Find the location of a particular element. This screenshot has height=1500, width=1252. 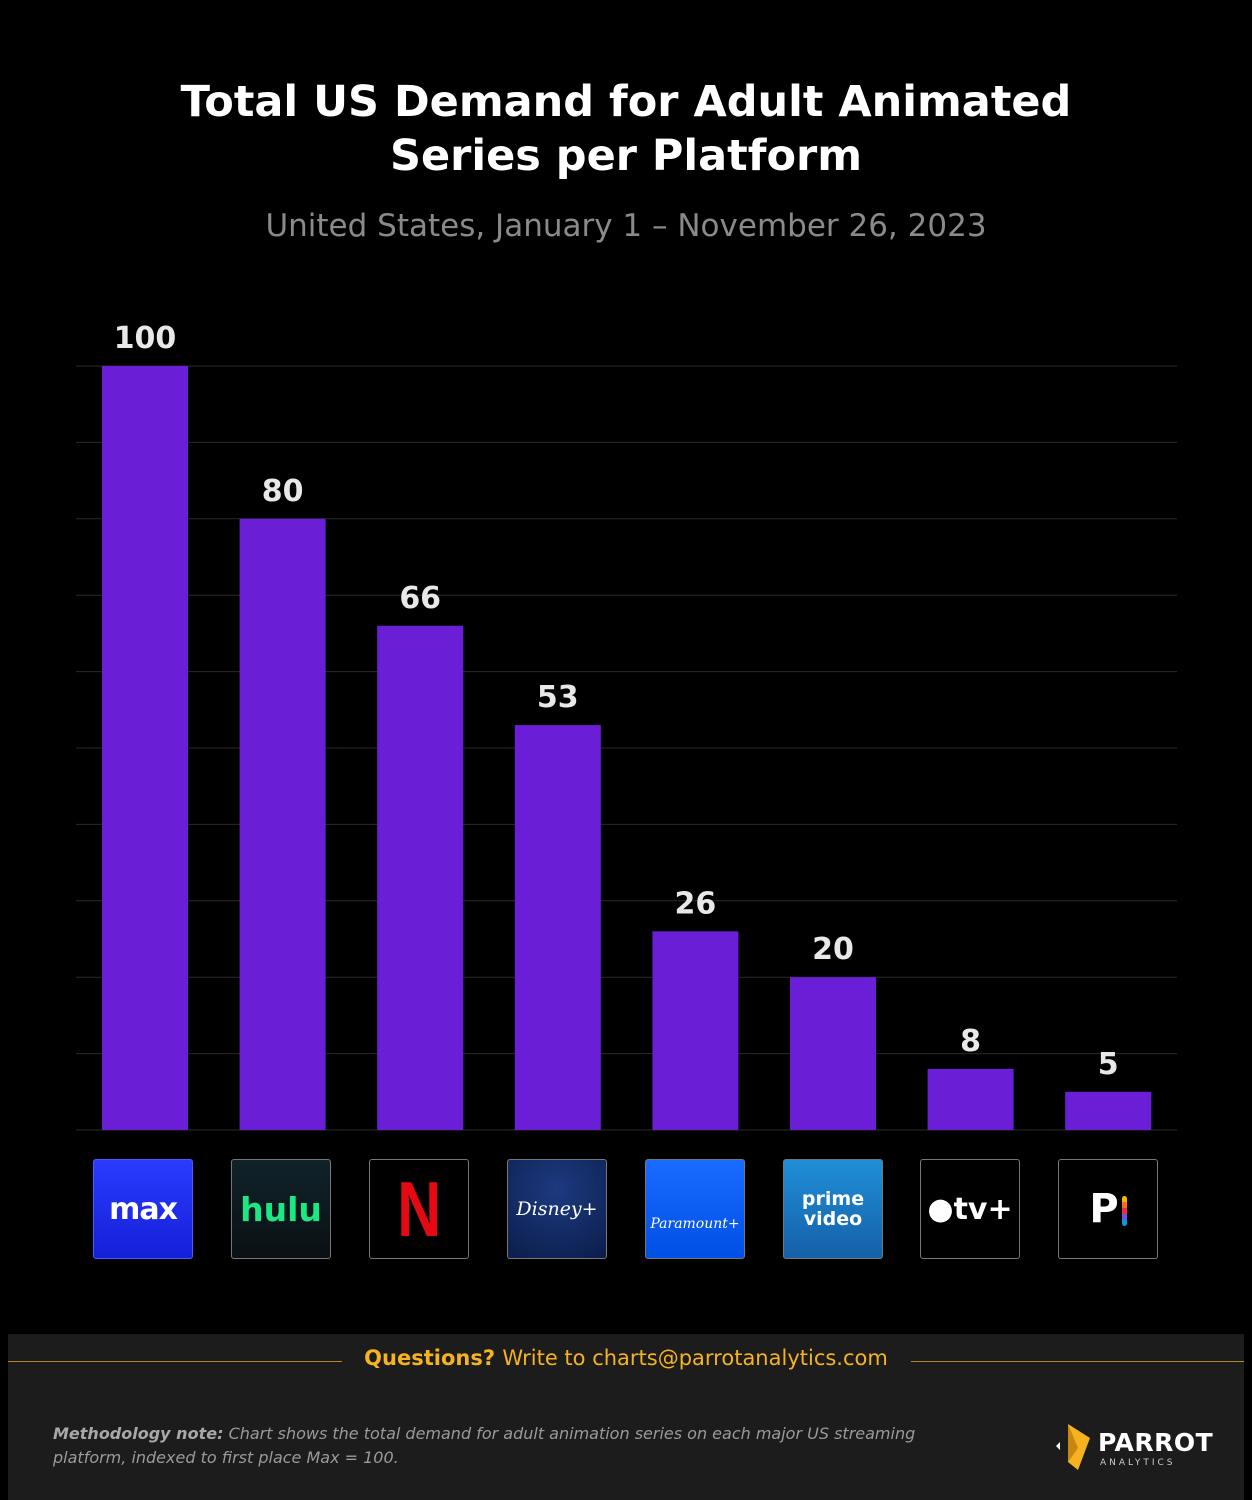

parrot-analytics-logo: PARROT ANALYTICS is located at coordinates (1130, 1446).